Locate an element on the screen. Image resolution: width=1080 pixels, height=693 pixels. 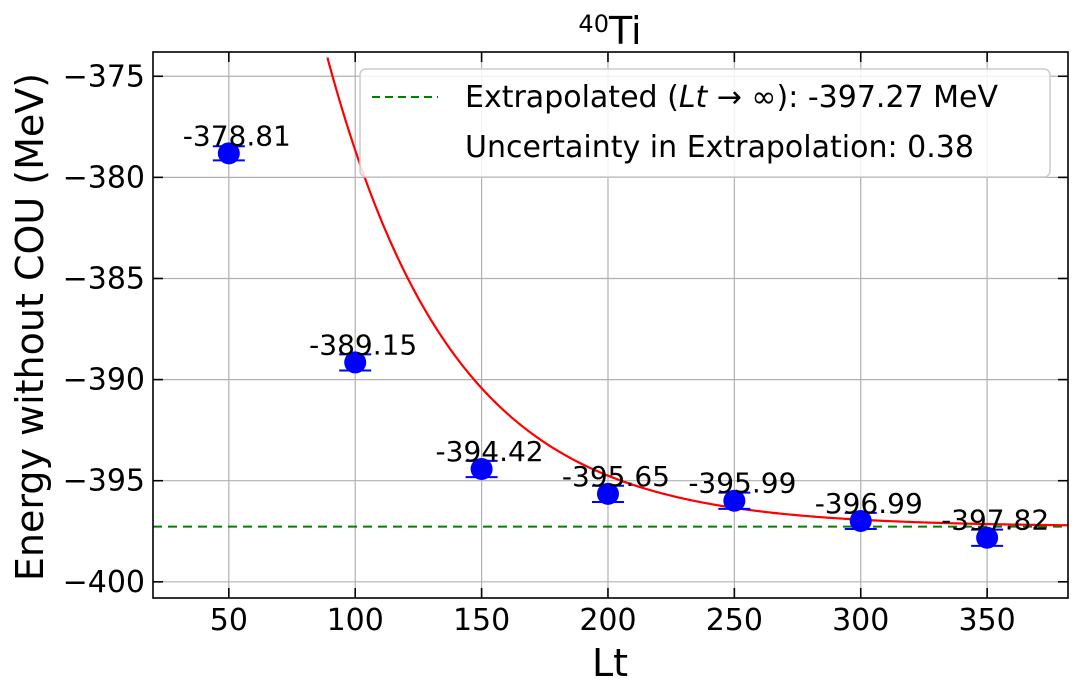
x-tick-label: 300 is located at coordinates (860, 620).